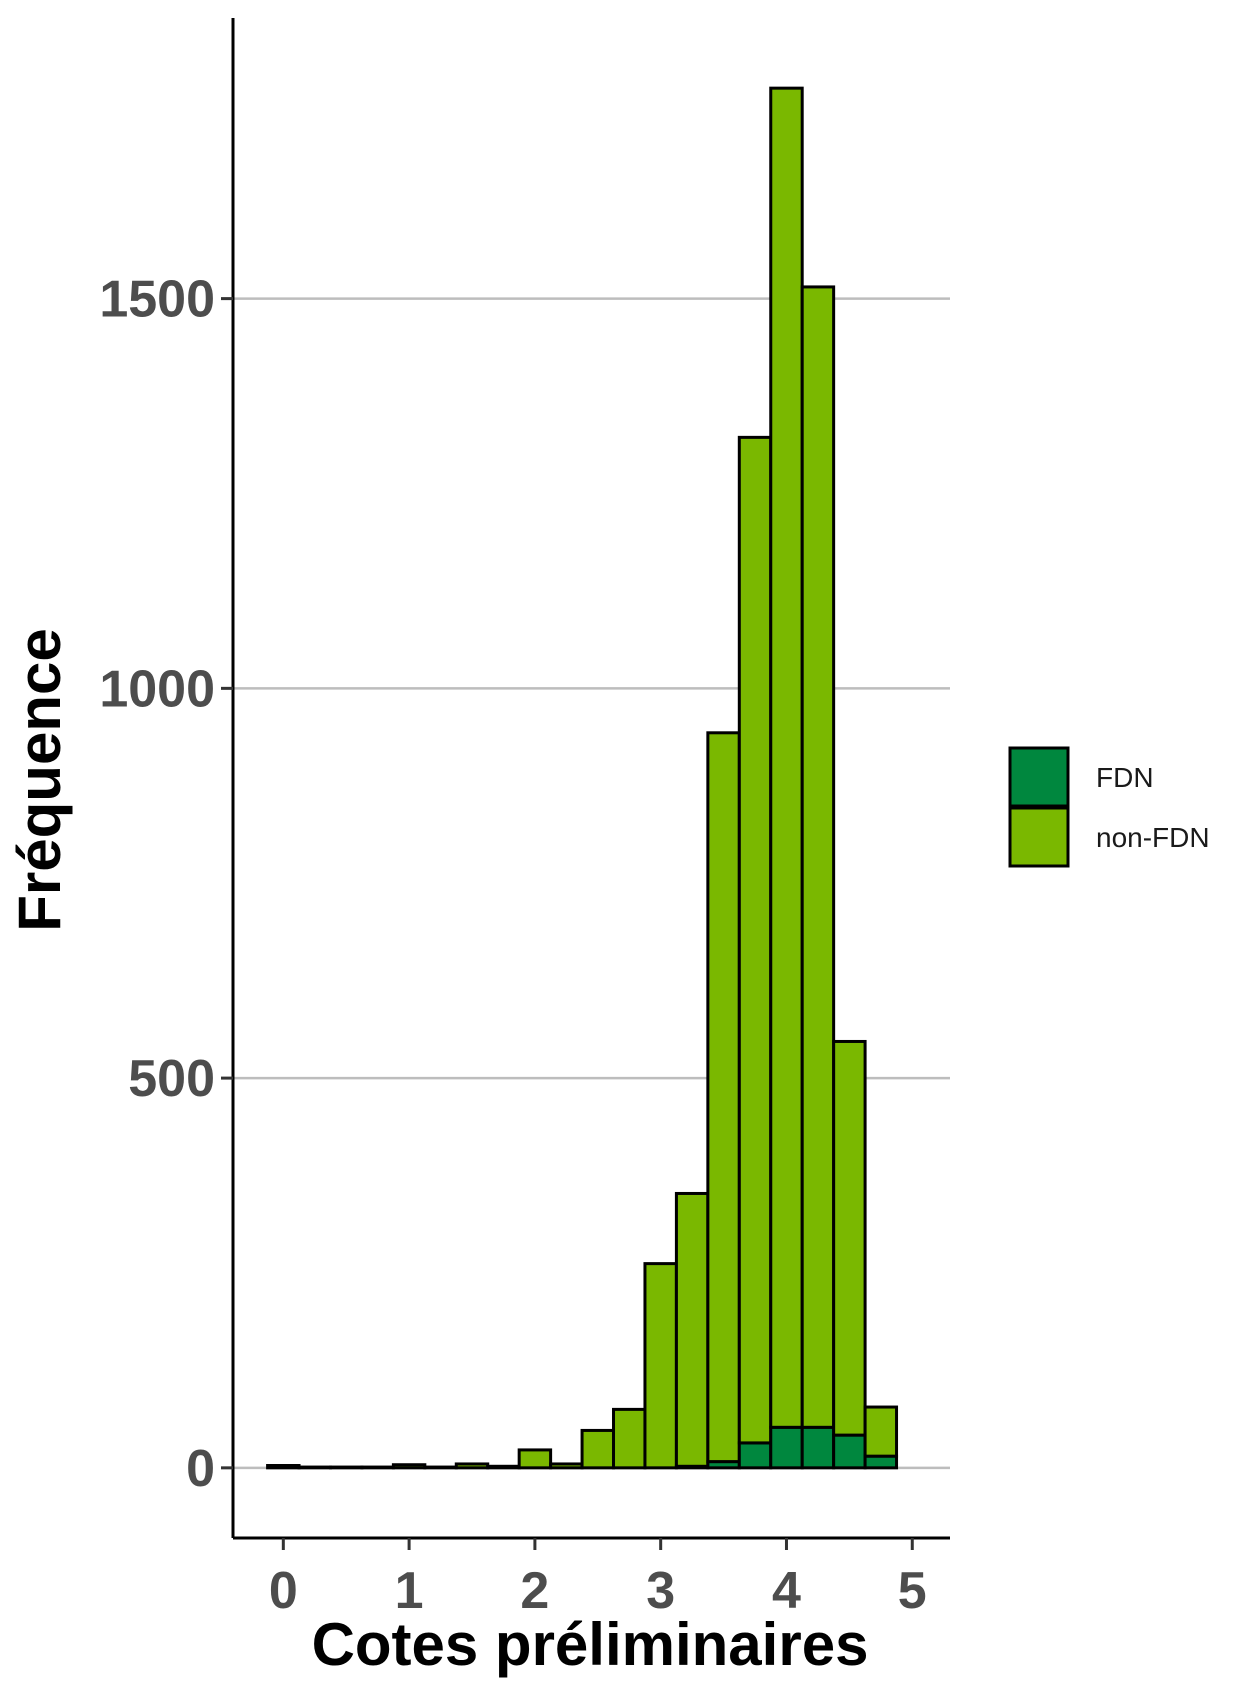 This screenshot has height=1699, width=1250. I want to click on y-tick-label: 0, so click(200, 1469).